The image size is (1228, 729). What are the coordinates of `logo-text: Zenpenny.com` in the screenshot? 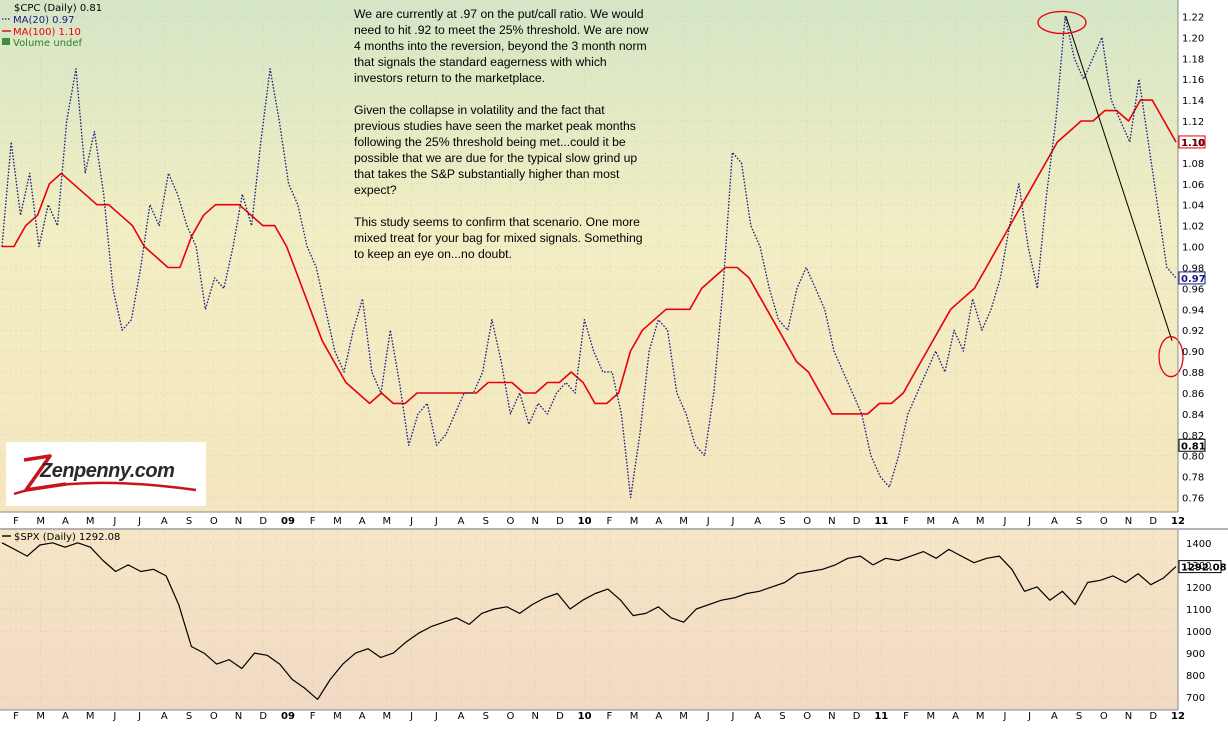 It's located at (107, 471).